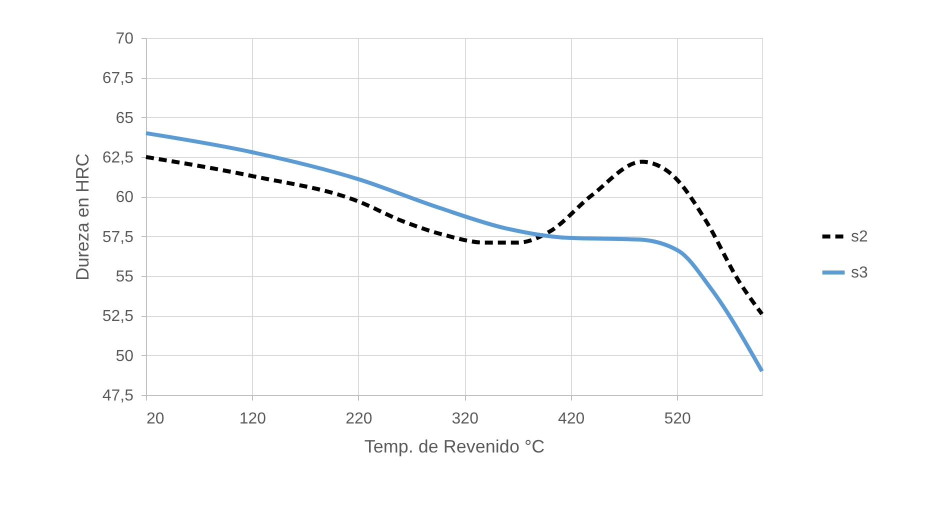  I want to click on x-tick-label: 120, so click(252, 419).